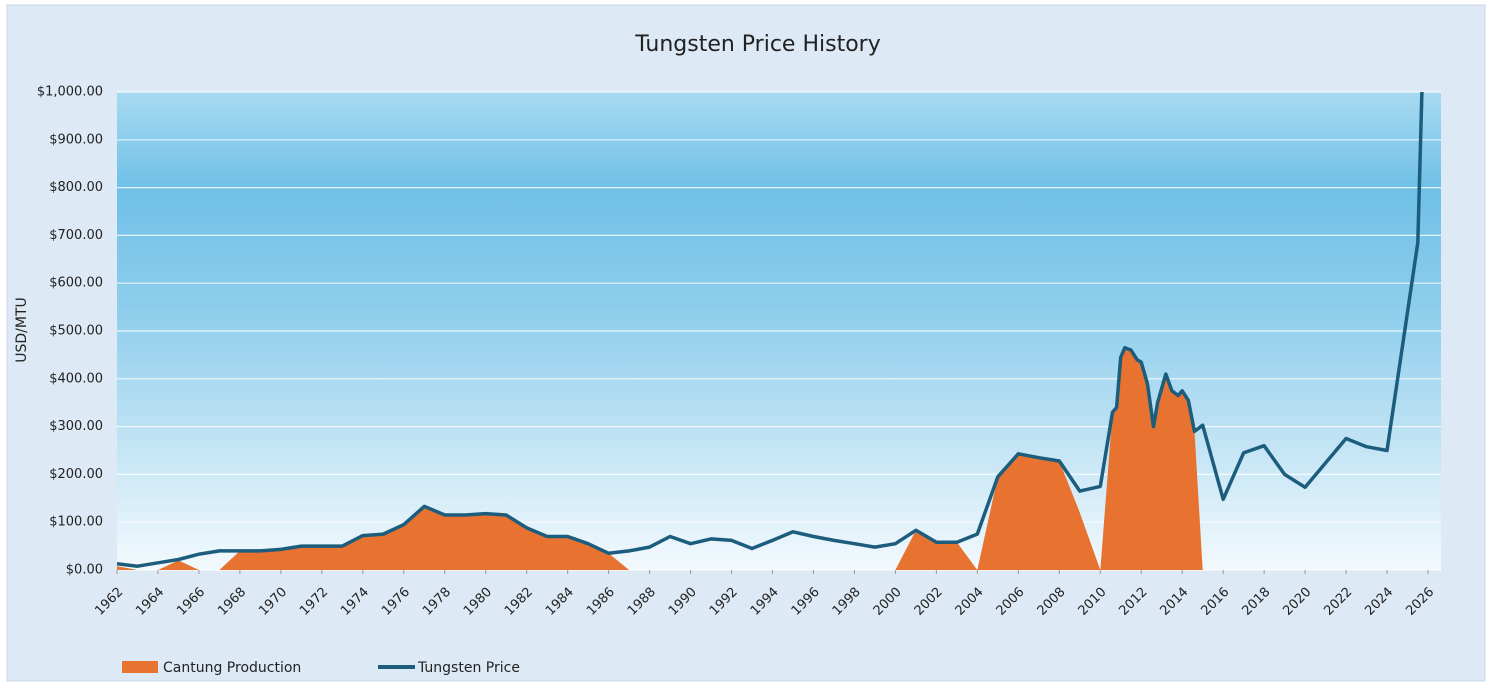 The height and width of the screenshot is (683, 1491). Describe the element at coordinates (76, 331) in the screenshot. I see `y-tick-label: $500.00` at that location.